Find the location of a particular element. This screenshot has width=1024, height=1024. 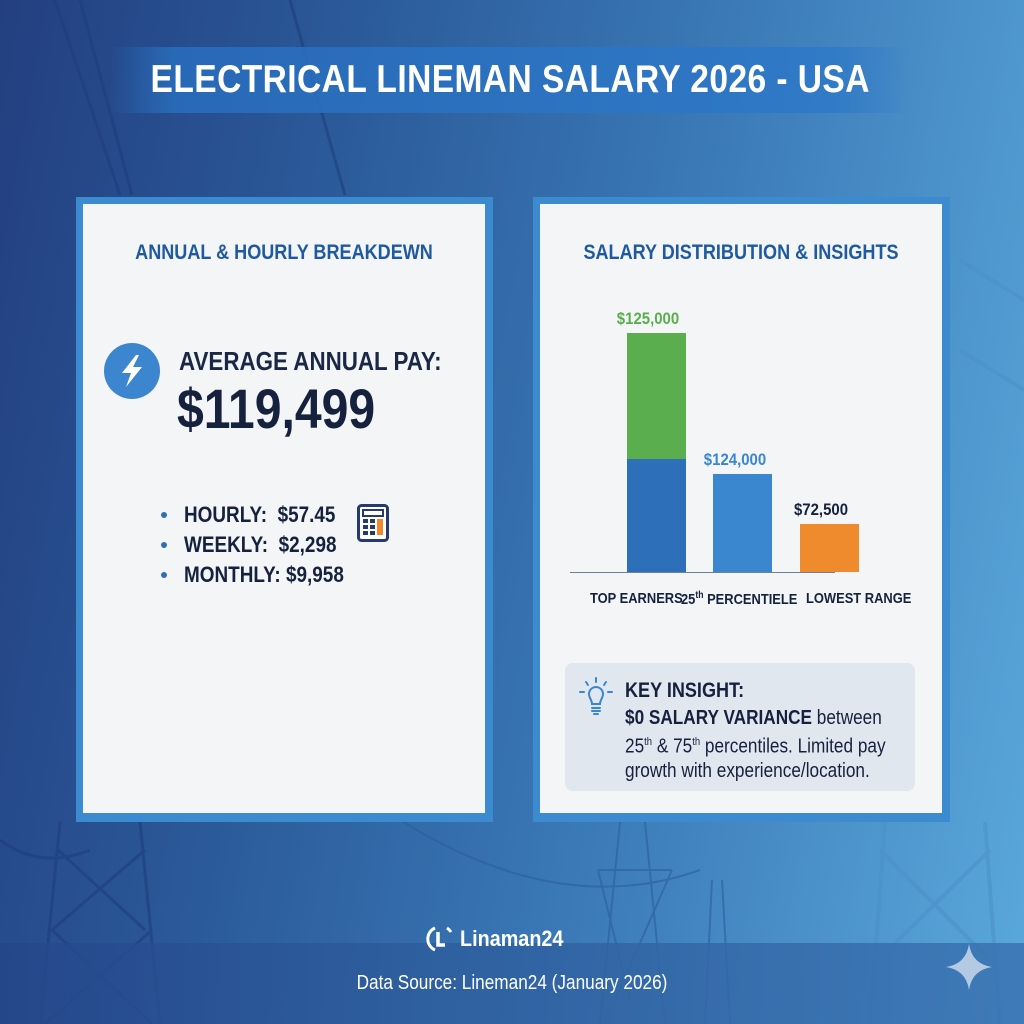

calculator-icon is located at coordinates (373, 525).